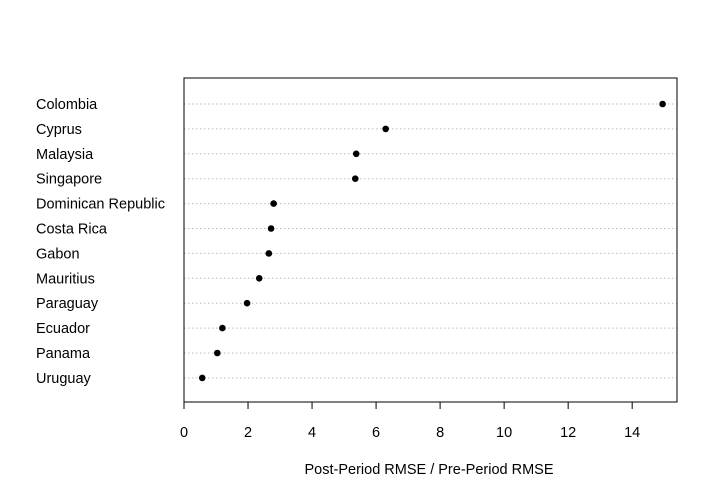  Describe the element at coordinates (67, 304) in the screenshot. I see `category-label: Paraguay` at that location.